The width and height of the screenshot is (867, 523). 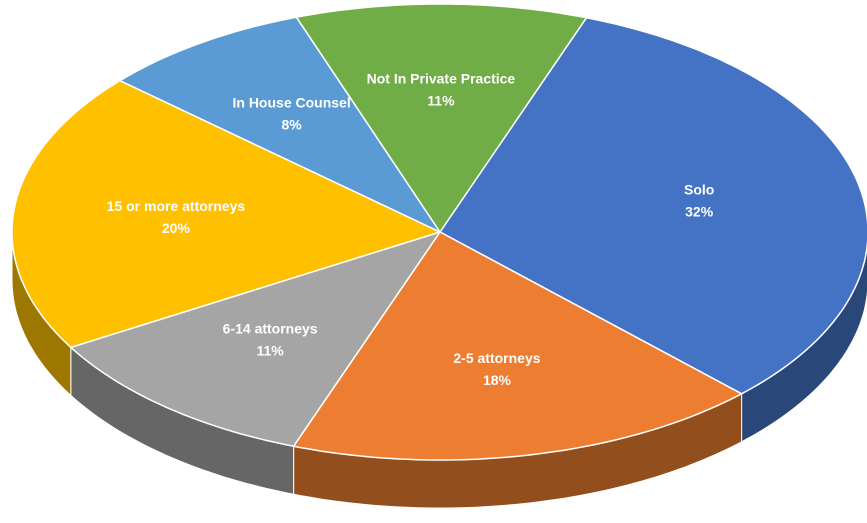 I want to click on slice-label: 2-5 attorneys, so click(x=496, y=358).